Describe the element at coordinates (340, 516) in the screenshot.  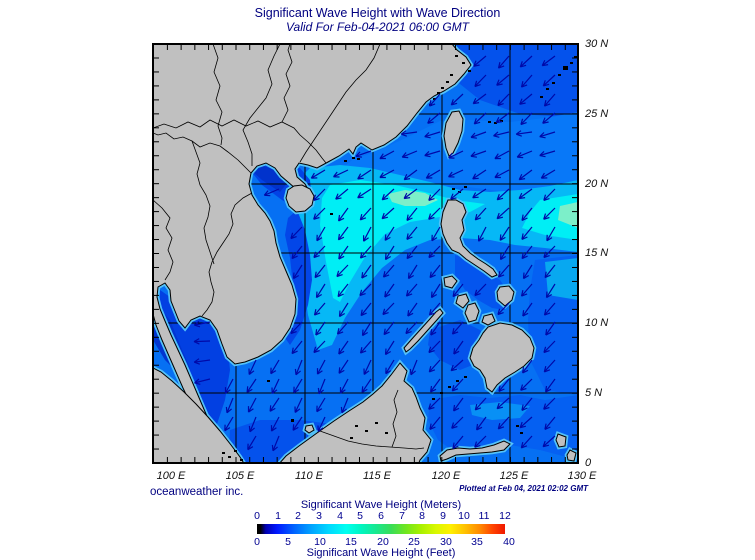
I see `cb-m-tick: 4` at that location.